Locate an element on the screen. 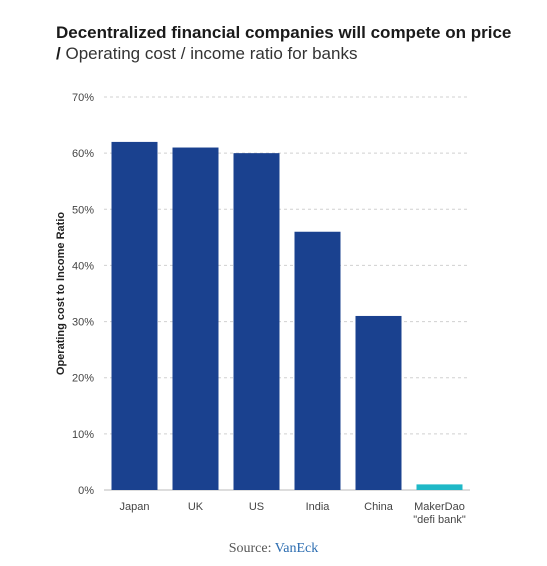  x-tick-label: MakerDao is located at coordinates (439, 507).